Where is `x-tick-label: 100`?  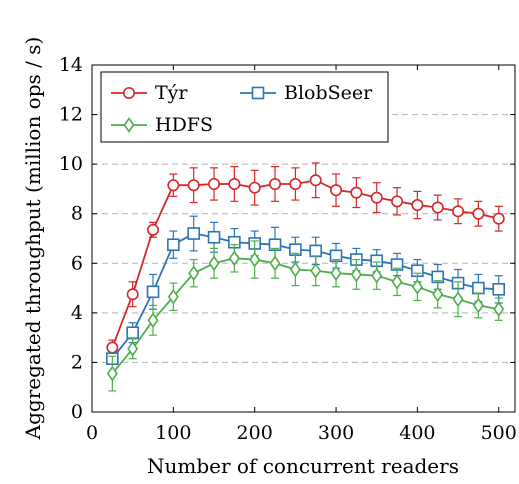
x-tick-label: 100 is located at coordinates (173, 433).